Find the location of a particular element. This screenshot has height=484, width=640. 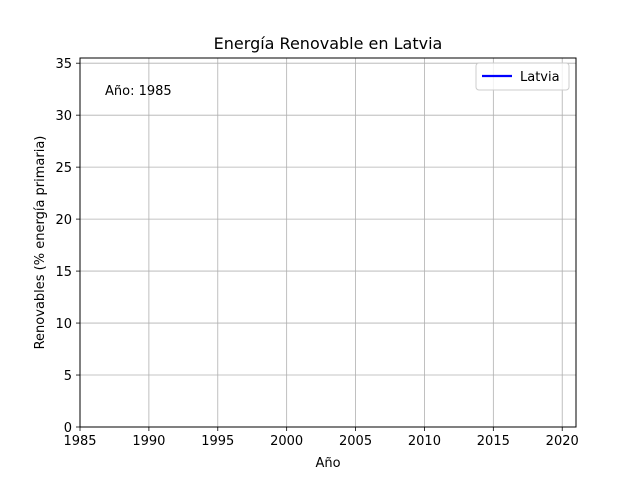

x-tick-label: 2010 is located at coordinates (424, 441).